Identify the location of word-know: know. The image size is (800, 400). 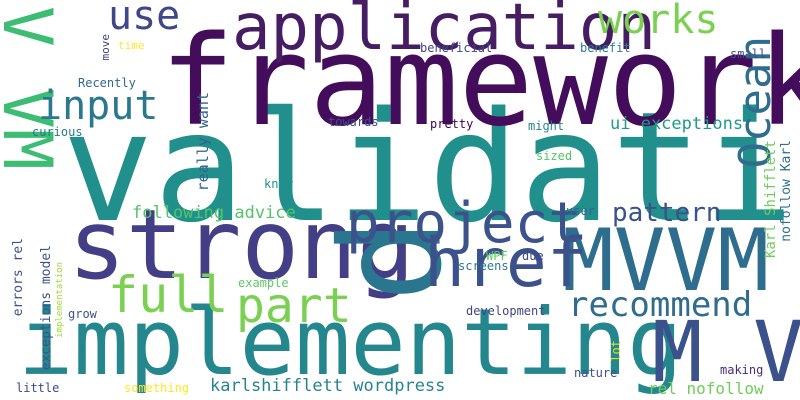
(278, 184).